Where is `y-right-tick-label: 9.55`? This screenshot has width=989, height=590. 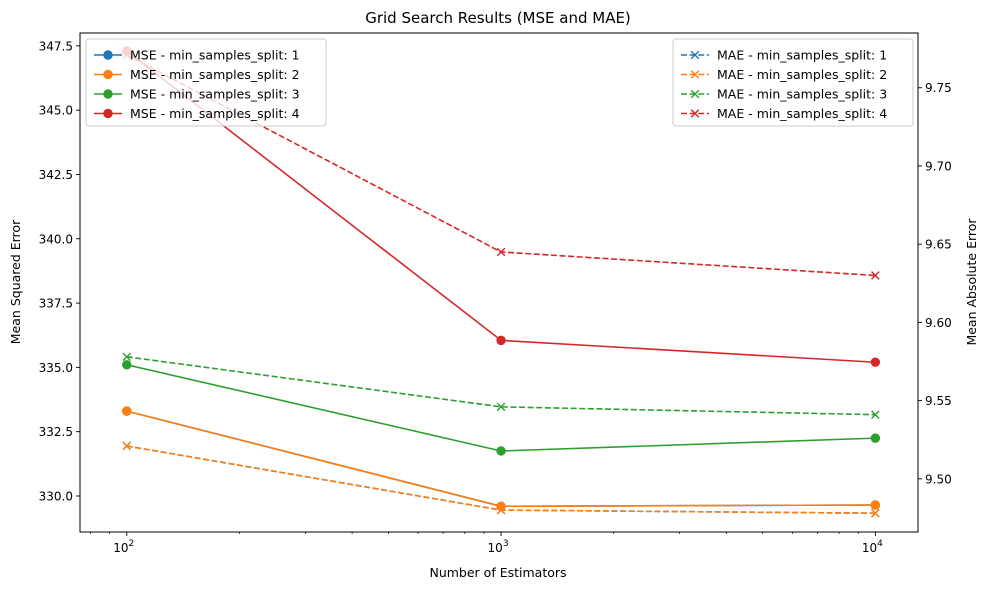 y-right-tick-label: 9.55 is located at coordinates (938, 401).